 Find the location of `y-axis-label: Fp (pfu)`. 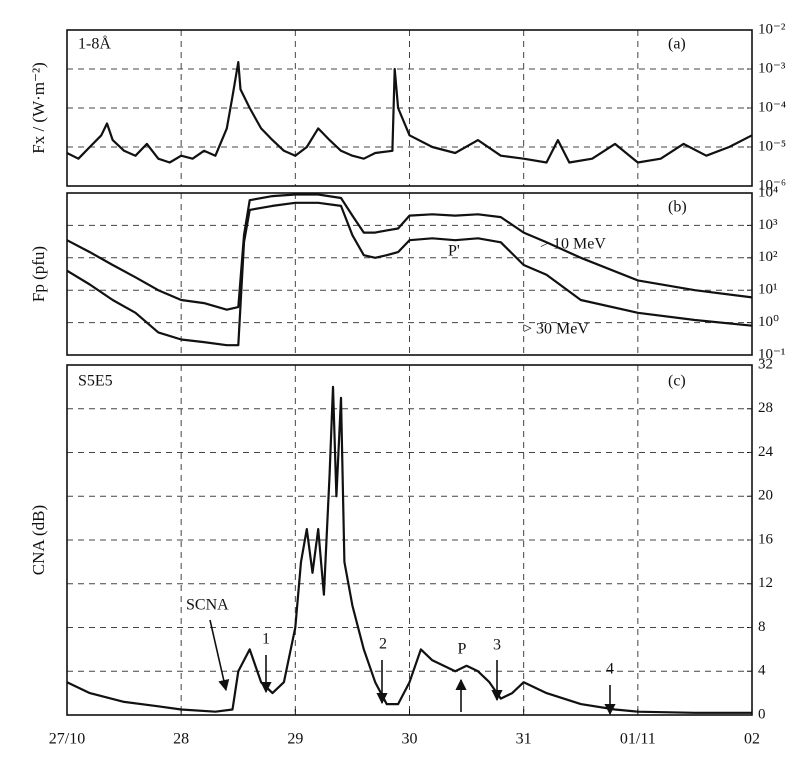

y-axis-label: Fp (pfu) is located at coordinates (38, 274).